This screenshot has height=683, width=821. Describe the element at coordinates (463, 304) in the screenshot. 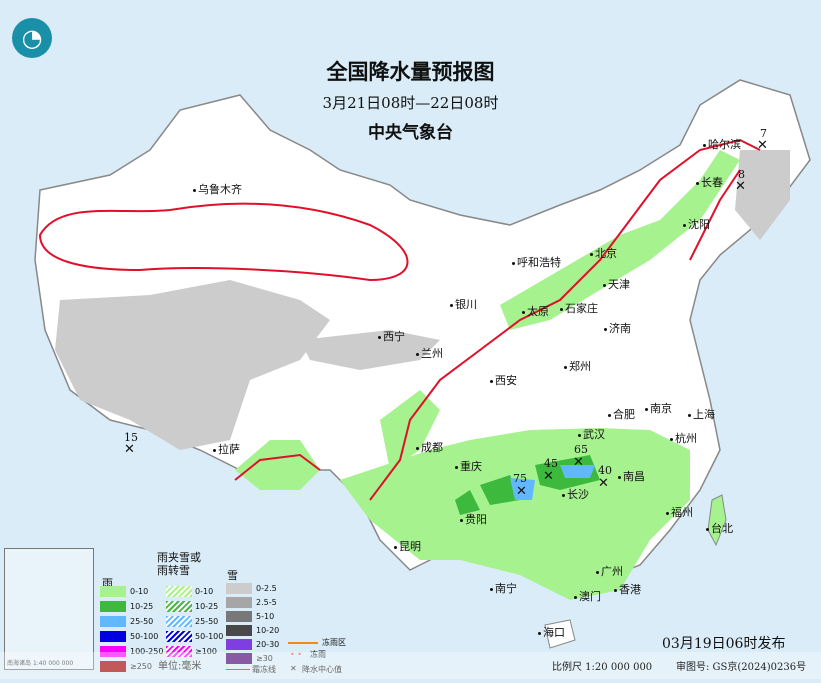

I see `city-label: 银川` at that location.